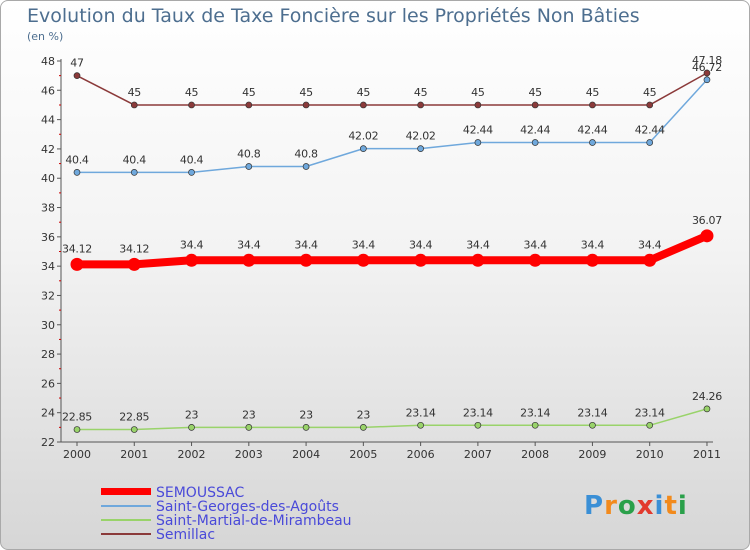 Image resolution: width=750 pixels, height=550 pixels. What do you see at coordinates (48, 413) in the screenshot?
I see `y-tick-label: 24` at bounding box center [48, 413].